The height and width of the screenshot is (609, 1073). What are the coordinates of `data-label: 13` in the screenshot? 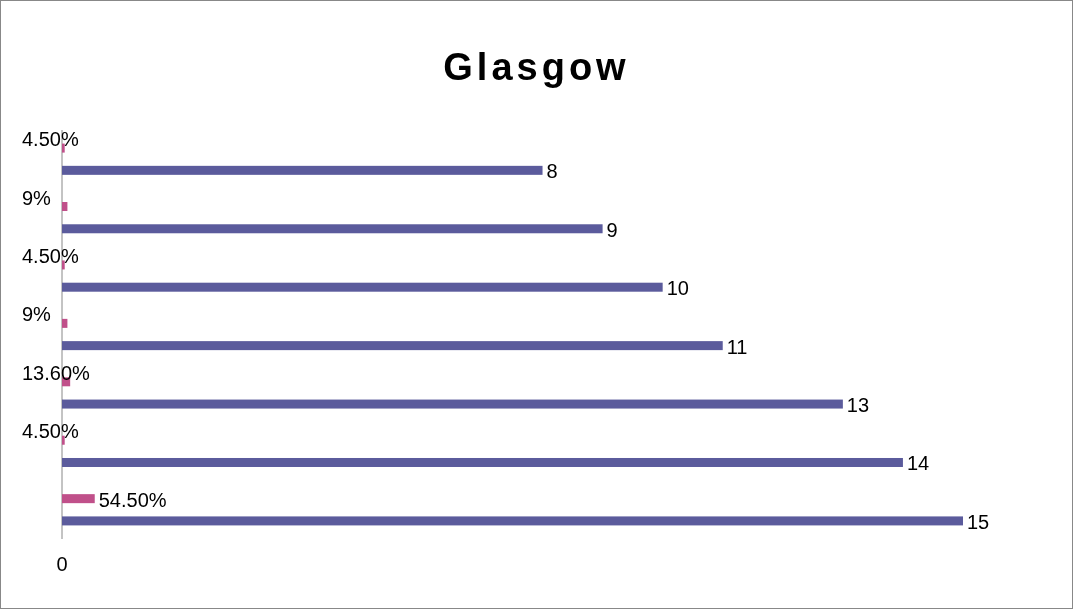 It's located at (858, 405).